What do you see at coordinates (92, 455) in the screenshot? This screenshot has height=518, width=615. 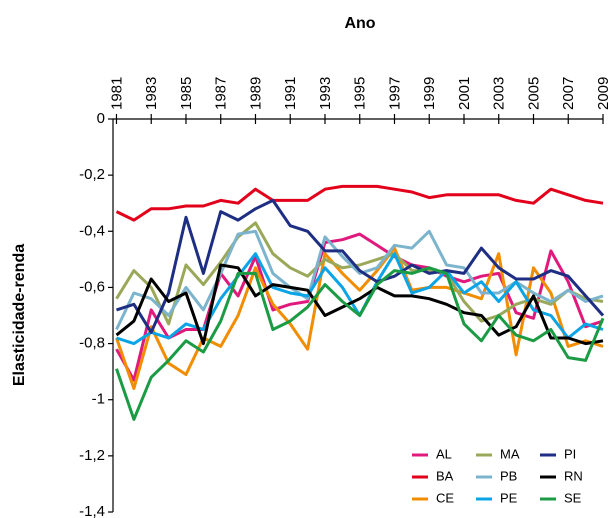 I see `y-tick-label: -1,2` at bounding box center [92, 455].